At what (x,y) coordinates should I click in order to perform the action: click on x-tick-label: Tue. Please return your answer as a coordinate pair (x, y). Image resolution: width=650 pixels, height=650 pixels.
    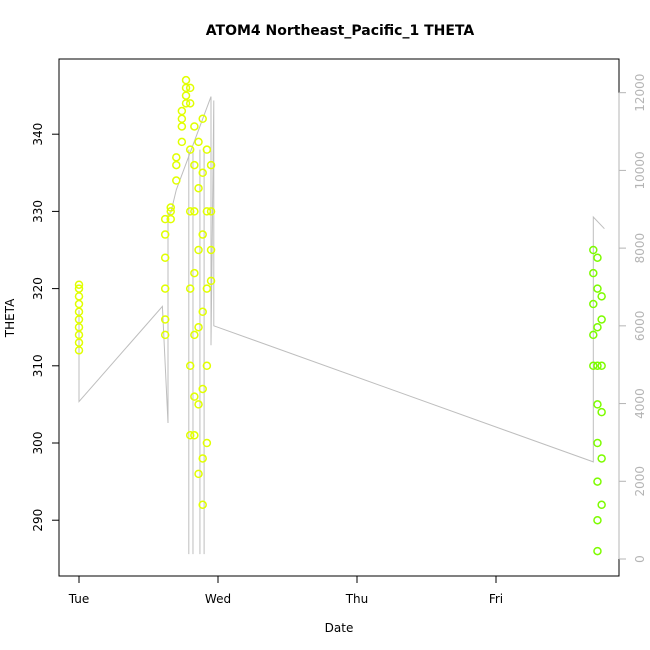
    Looking at the image, I should click on (79, 599).